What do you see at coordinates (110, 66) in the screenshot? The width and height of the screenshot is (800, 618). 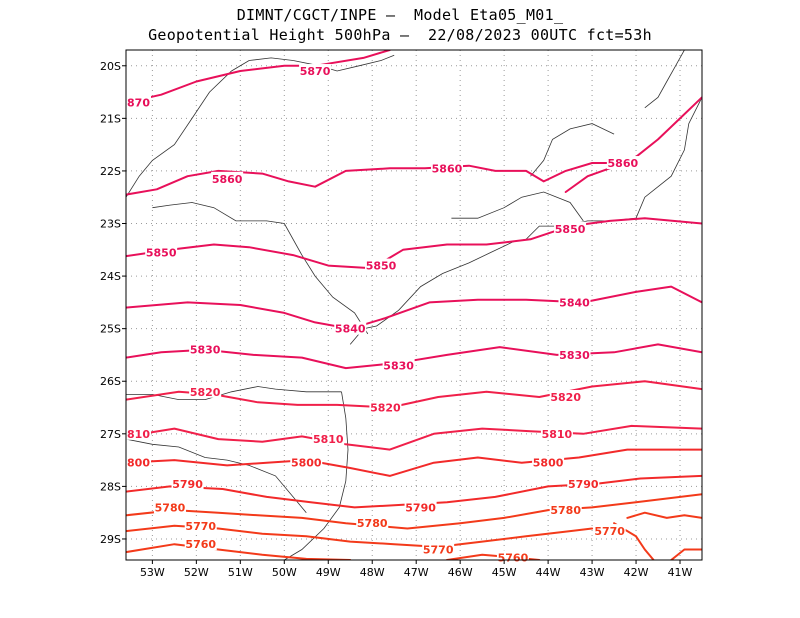 I see `y-tick-label: 20S` at bounding box center [110, 66].